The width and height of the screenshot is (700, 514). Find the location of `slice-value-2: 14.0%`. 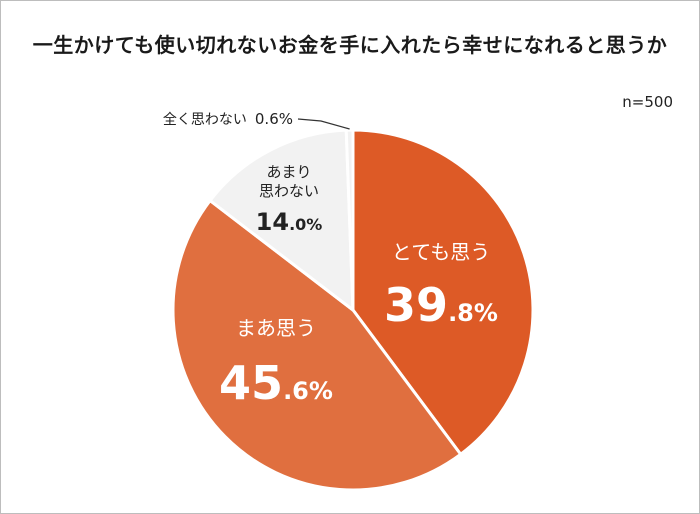

slice-value-2: 14.0% is located at coordinates (289, 222).